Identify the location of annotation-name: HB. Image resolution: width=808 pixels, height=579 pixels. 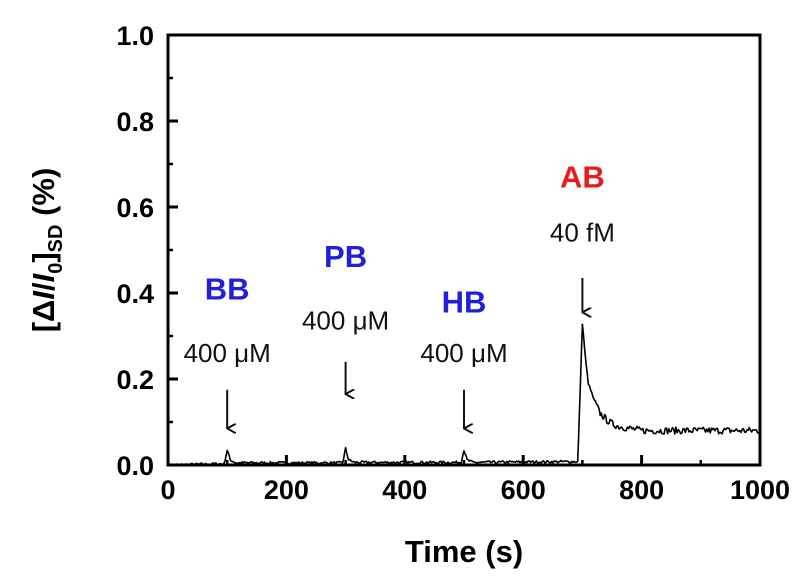
(464, 301).